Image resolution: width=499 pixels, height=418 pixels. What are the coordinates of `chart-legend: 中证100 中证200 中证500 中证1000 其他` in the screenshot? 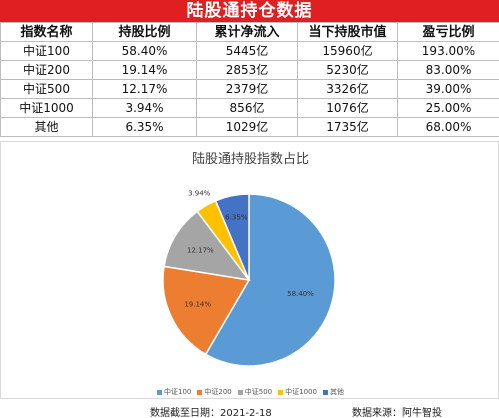 It's located at (250, 392).